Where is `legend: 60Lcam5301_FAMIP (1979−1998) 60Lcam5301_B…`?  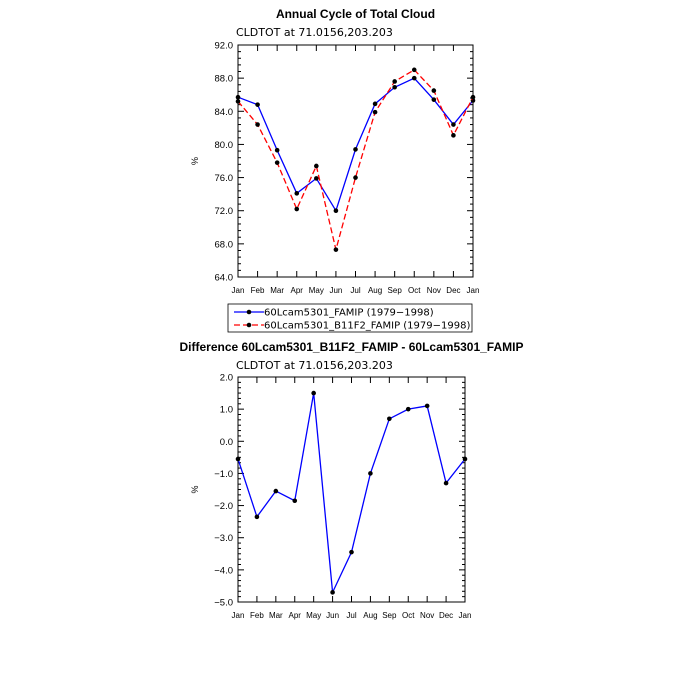 legend: 60Lcam5301_FAMIP (1979−1998) 60Lcam5301_B… is located at coordinates (350, 318).